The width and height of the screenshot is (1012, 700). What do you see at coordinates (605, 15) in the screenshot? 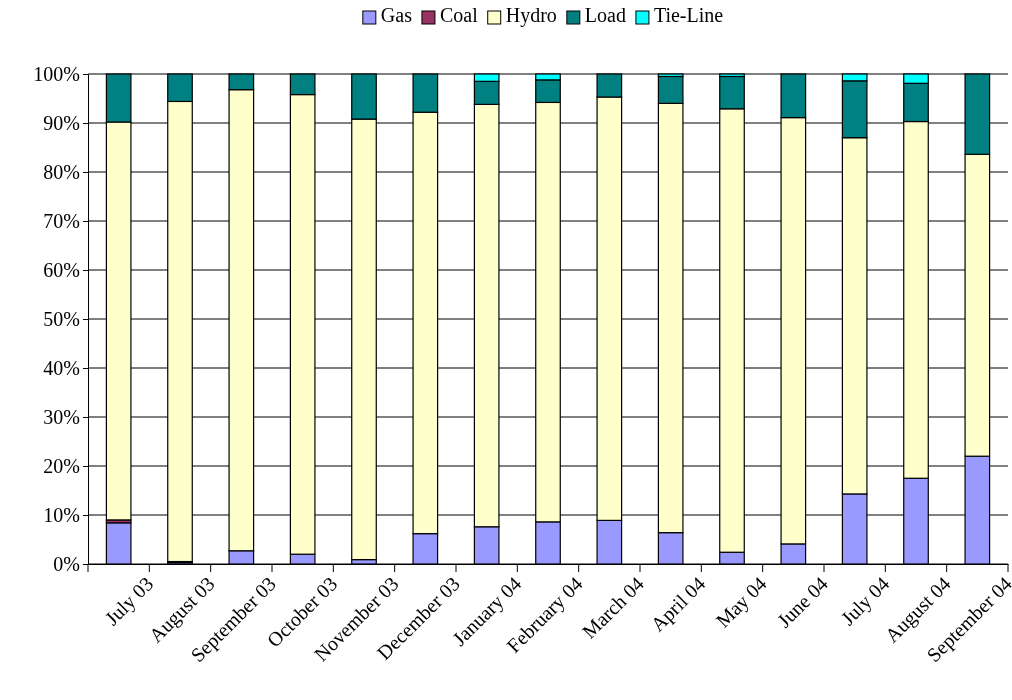
I see `legend-label: Load` at bounding box center [605, 15].